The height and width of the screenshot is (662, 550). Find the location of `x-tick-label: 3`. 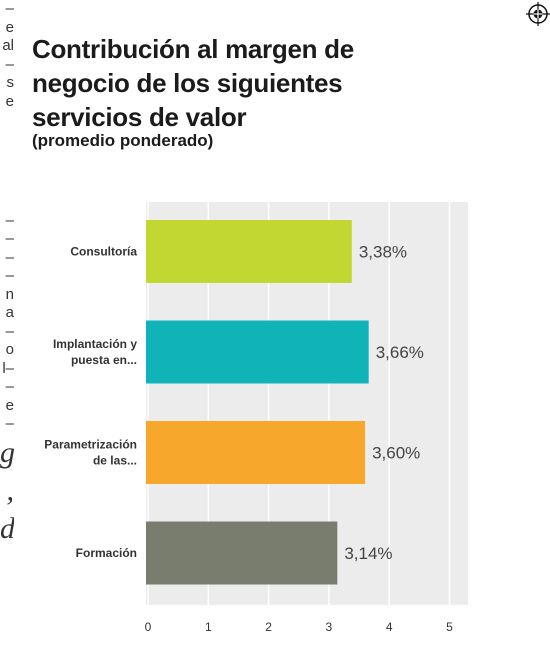

x-tick-label: 3 is located at coordinates (329, 627).